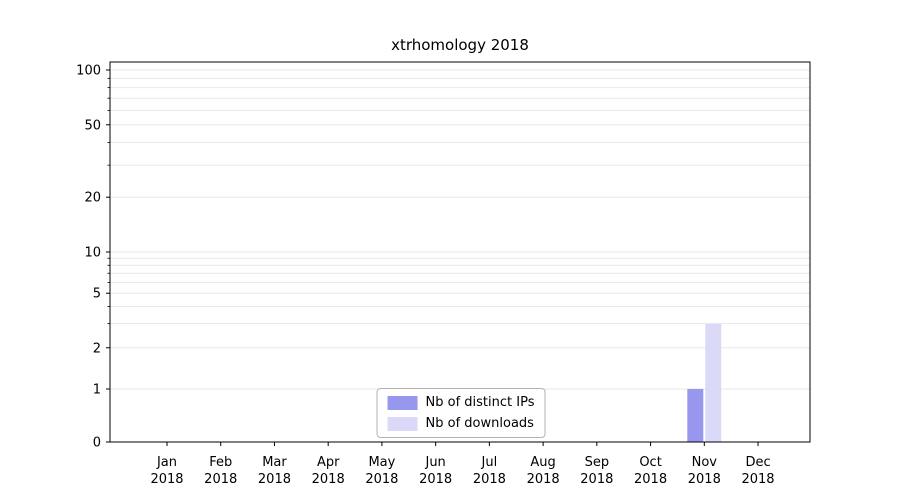 The height and width of the screenshot is (500, 900). What do you see at coordinates (274, 462) in the screenshot?
I see `x-tick-label-month: Mar` at bounding box center [274, 462].